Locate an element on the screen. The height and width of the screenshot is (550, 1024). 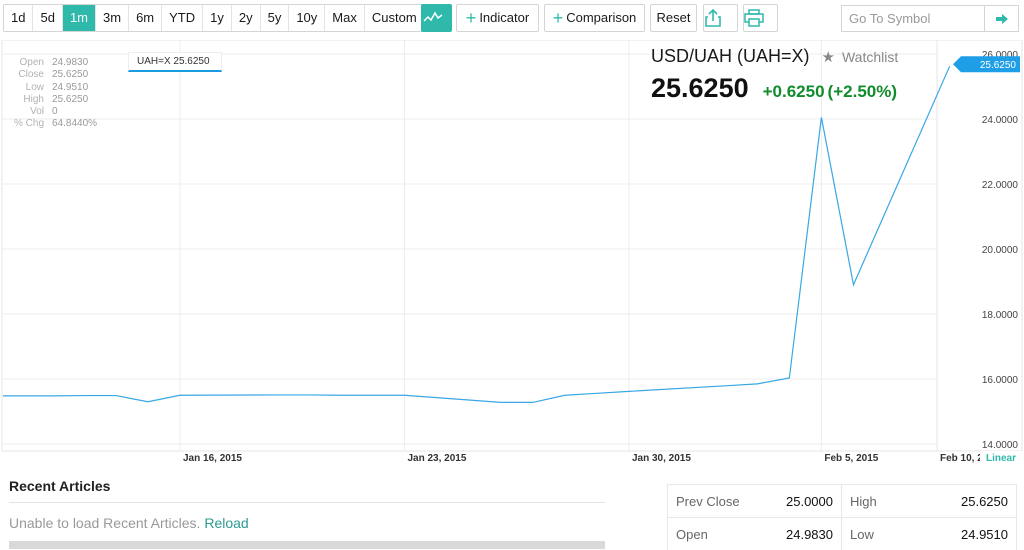
range-button-1m: 1m is located at coordinates (79, 18).